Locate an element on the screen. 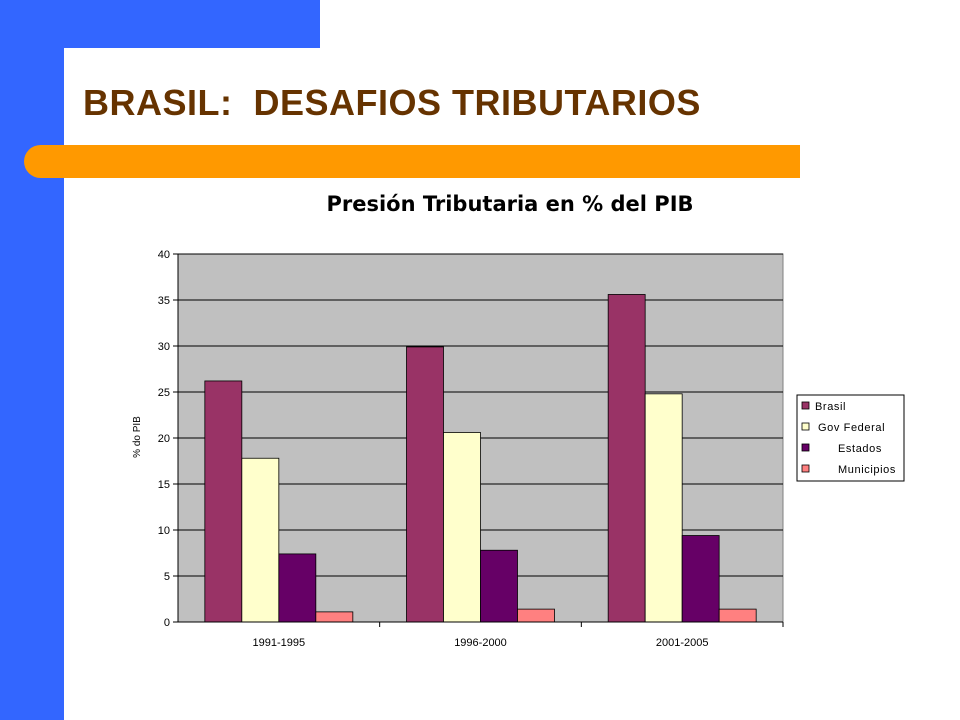 This screenshot has height=720, width=960. bar-municipios-1996-2000 is located at coordinates (536, 615).